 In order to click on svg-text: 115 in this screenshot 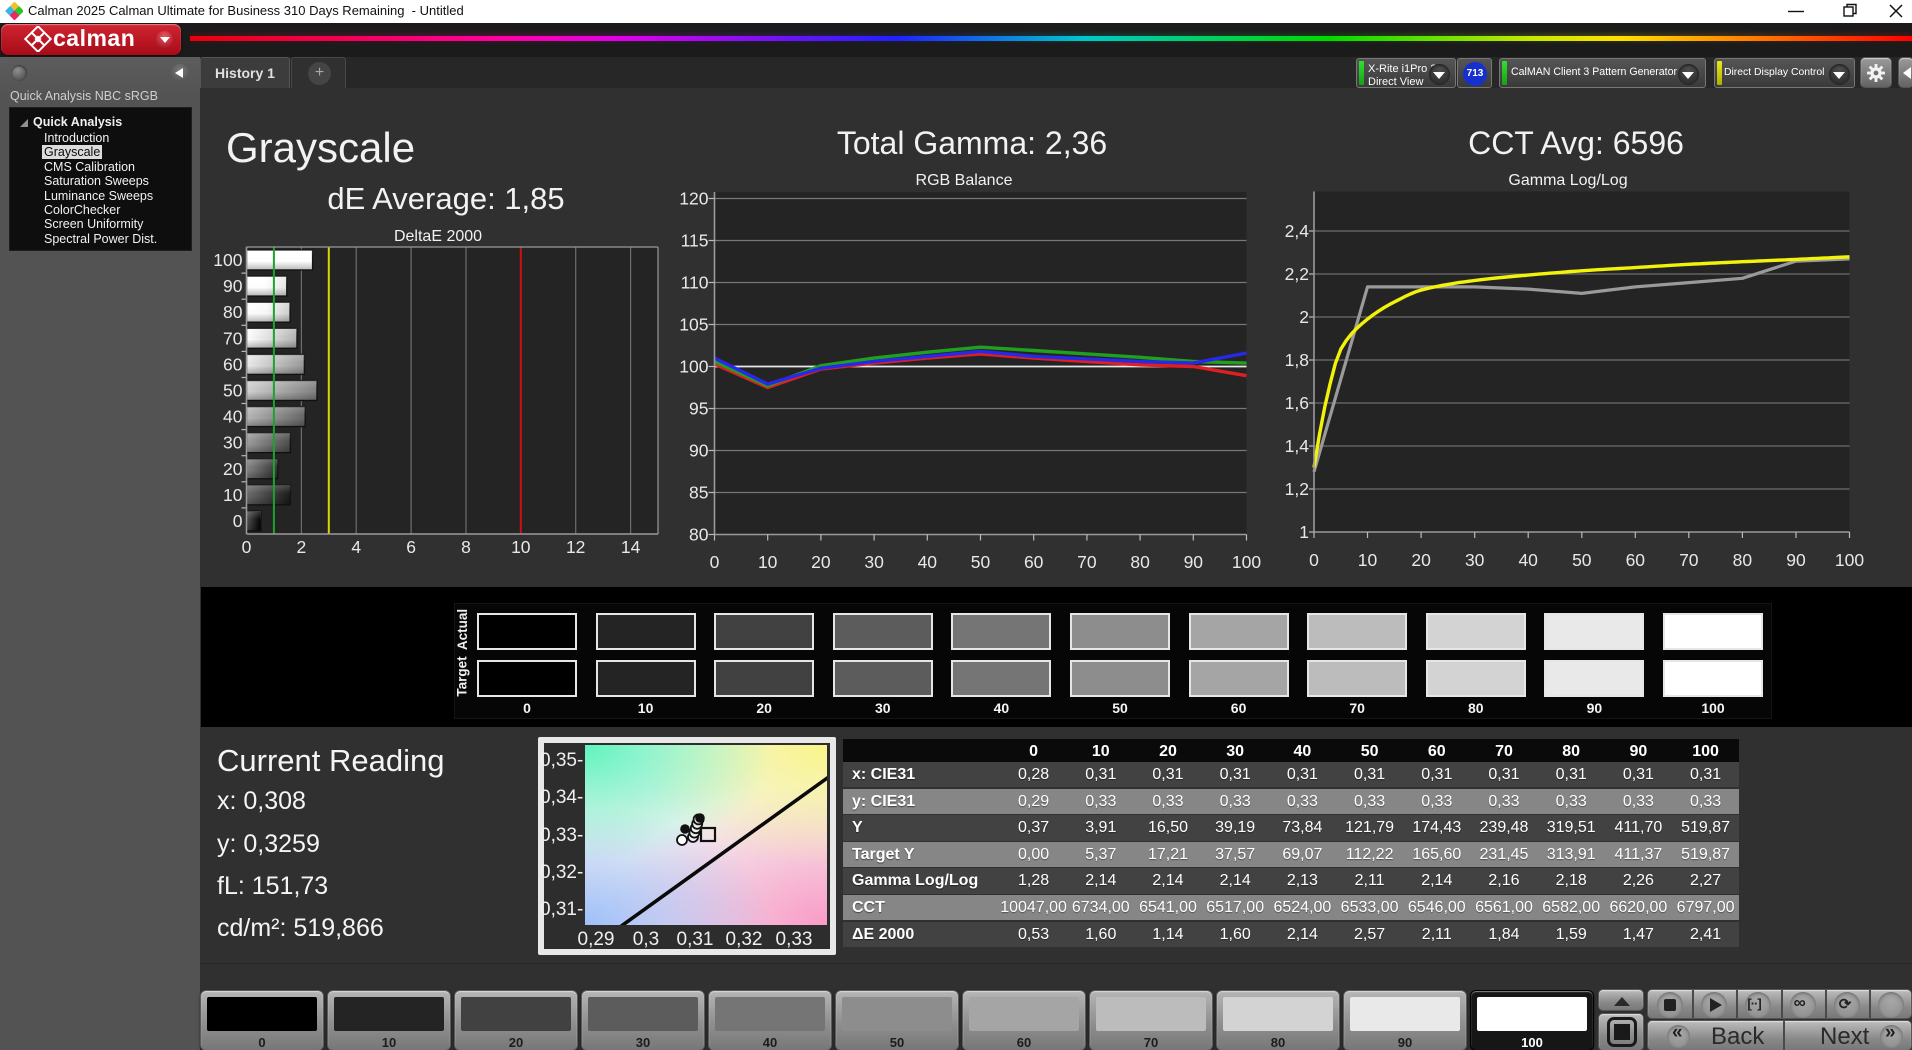, I will do `click(695, 241)`.